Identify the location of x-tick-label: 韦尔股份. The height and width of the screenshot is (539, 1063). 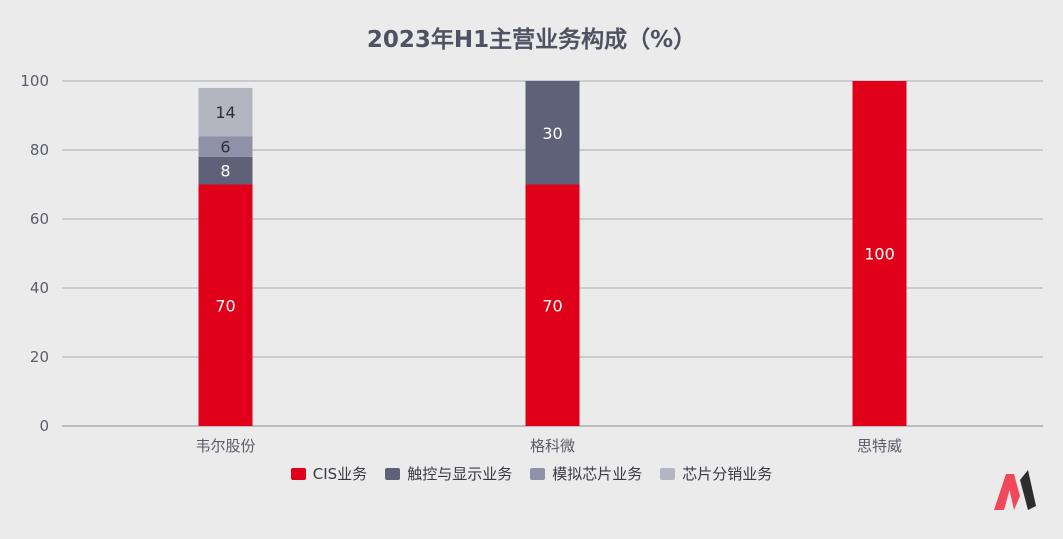
(225, 446).